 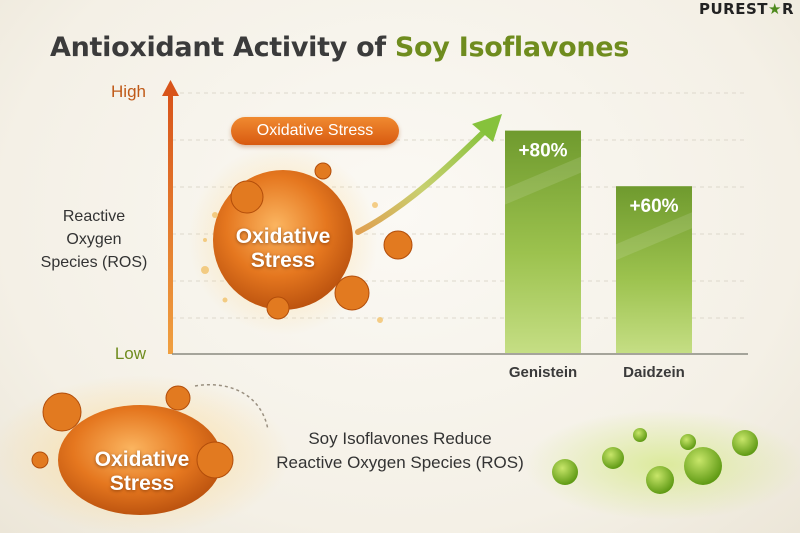 What do you see at coordinates (283, 248) in the screenshot?
I see `oxidative-stress-text-top: Oxidative Stress` at bounding box center [283, 248].